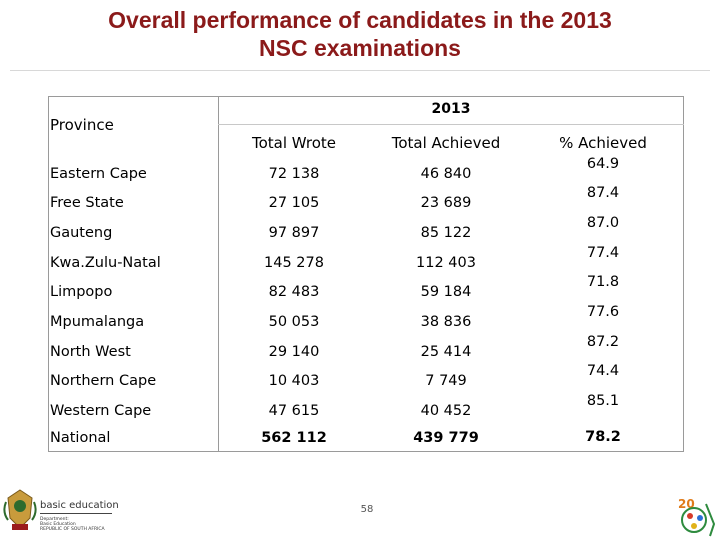  What do you see at coordinates (294, 203) in the screenshot?
I see `total-wrote-cell: 27 105` at bounding box center [294, 203].